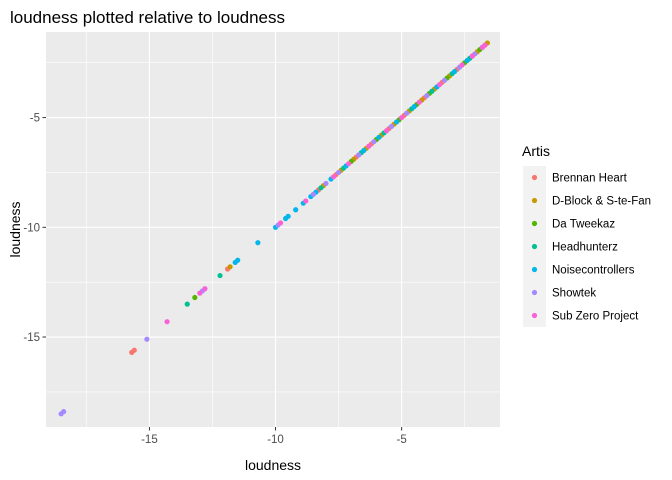  I want to click on chart-title: loudness plotted relative to loudness, so click(147, 17).